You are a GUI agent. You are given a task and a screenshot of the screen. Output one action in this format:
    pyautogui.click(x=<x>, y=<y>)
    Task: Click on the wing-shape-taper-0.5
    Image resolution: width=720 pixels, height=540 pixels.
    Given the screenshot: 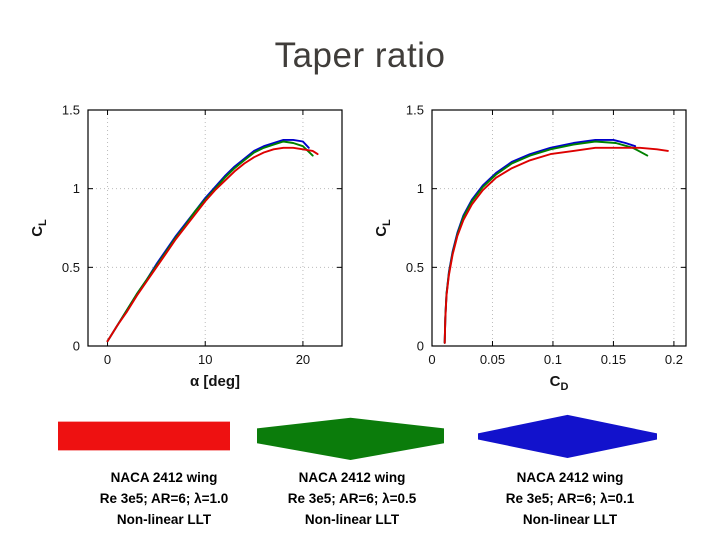 What is the action you would take?
    pyautogui.click(x=350, y=438)
    